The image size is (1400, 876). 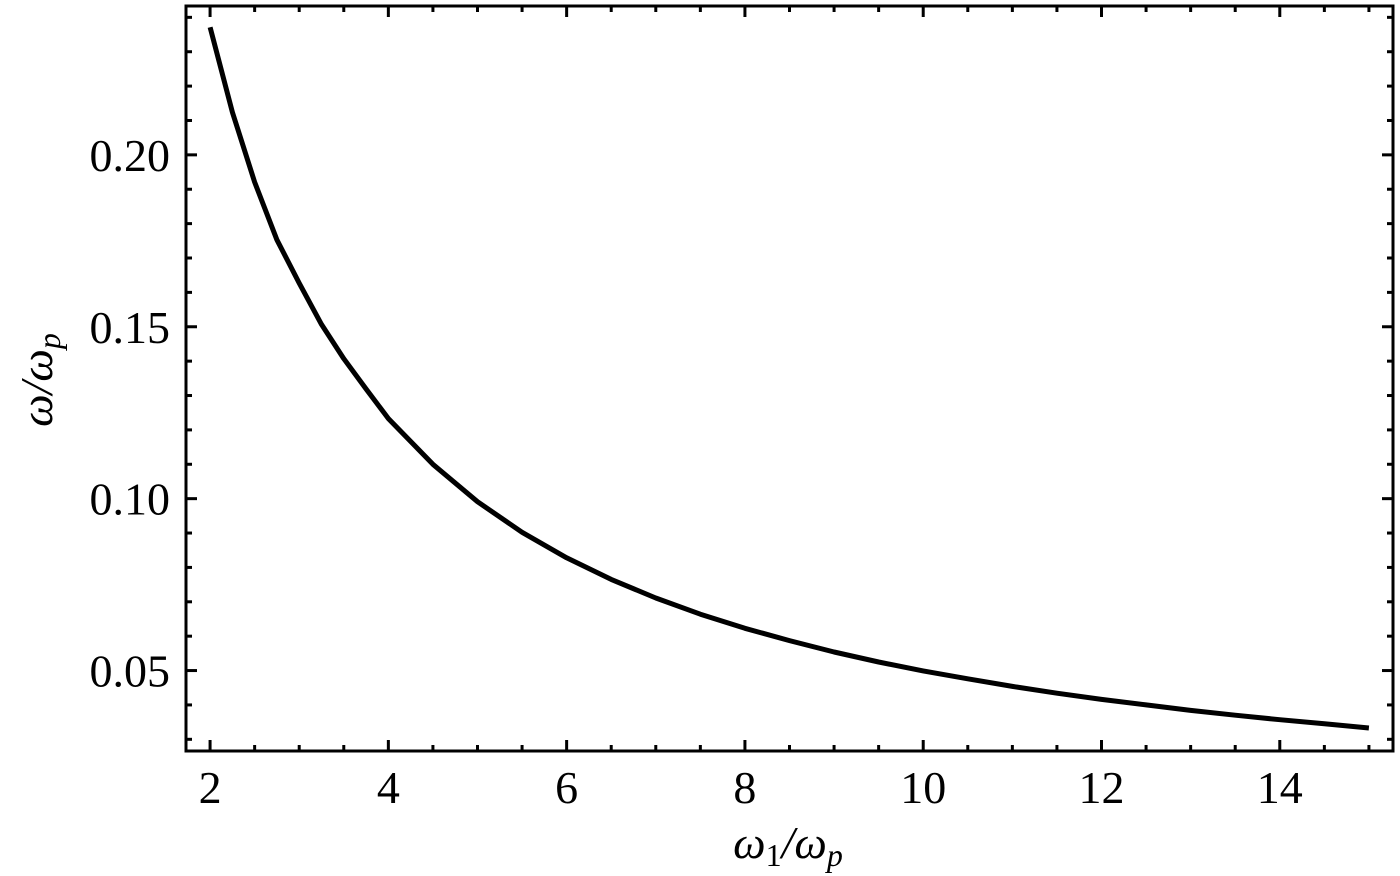 What do you see at coordinates (923, 787) in the screenshot?
I see `x-tick-label: 10` at bounding box center [923, 787].